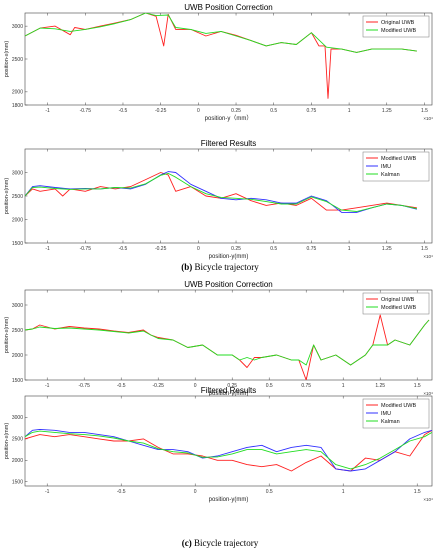 This screenshot has width=440, height=550. I want to click on caption-c-text: Bicycle trajectory, so click(225, 543).